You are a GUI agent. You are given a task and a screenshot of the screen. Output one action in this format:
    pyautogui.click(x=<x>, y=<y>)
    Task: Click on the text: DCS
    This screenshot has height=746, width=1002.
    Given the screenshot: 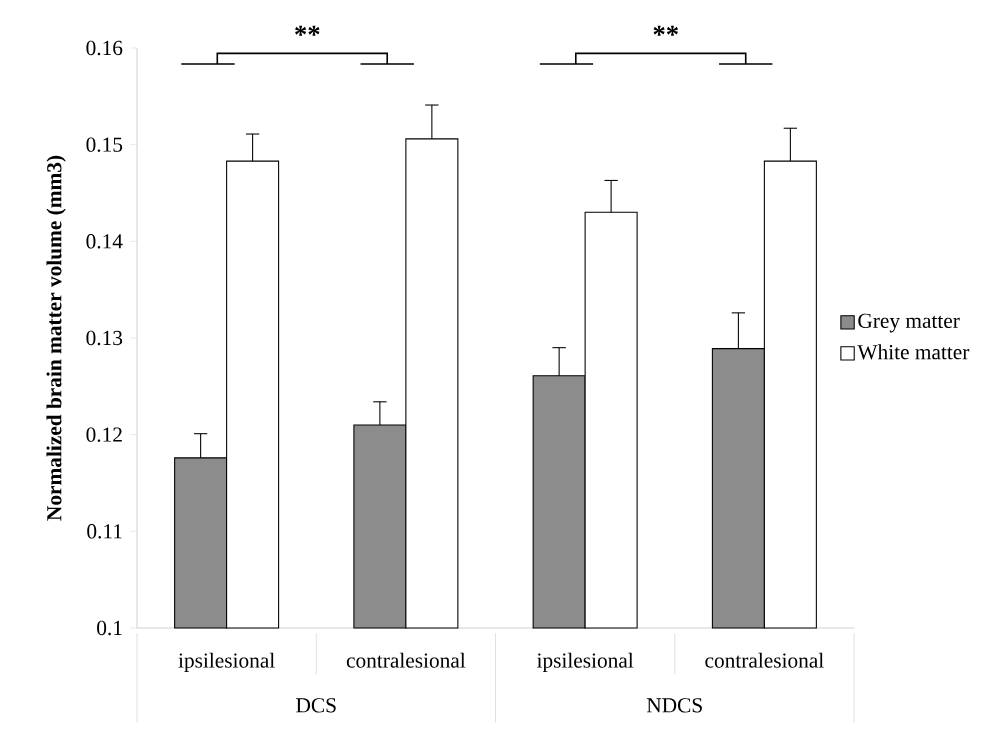 What is the action you would take?
    pyautogui.click(x=316, y=705)
    